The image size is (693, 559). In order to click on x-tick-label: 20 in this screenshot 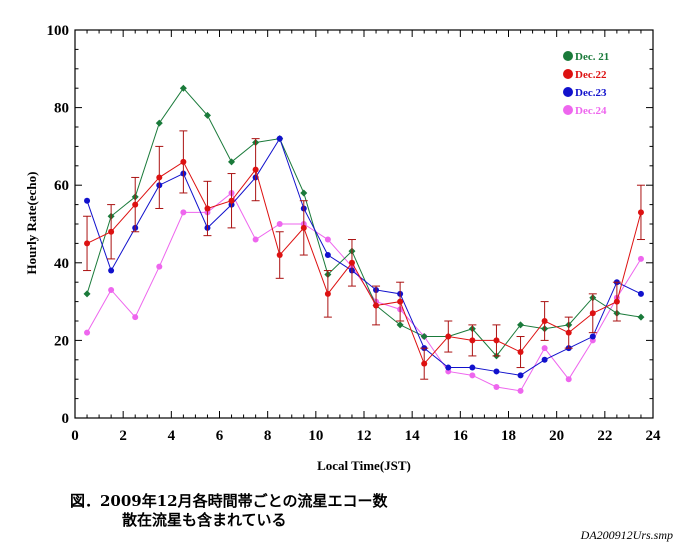, I will do `click(556, 436)`.